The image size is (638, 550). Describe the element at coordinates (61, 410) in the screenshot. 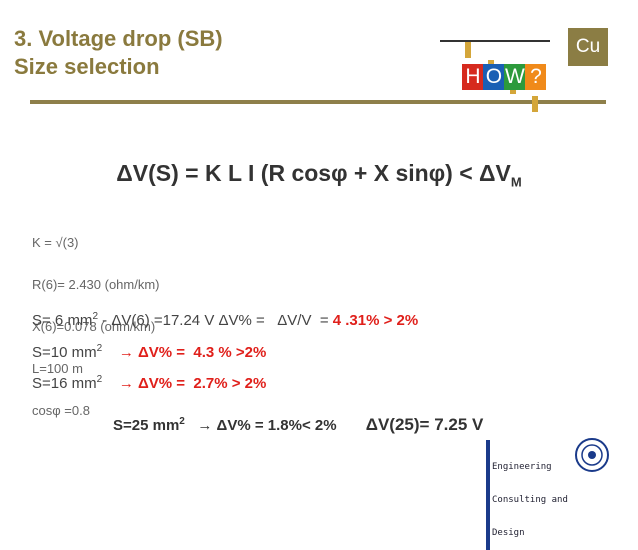

I see `parameter: cosφ =0.8` at that location.